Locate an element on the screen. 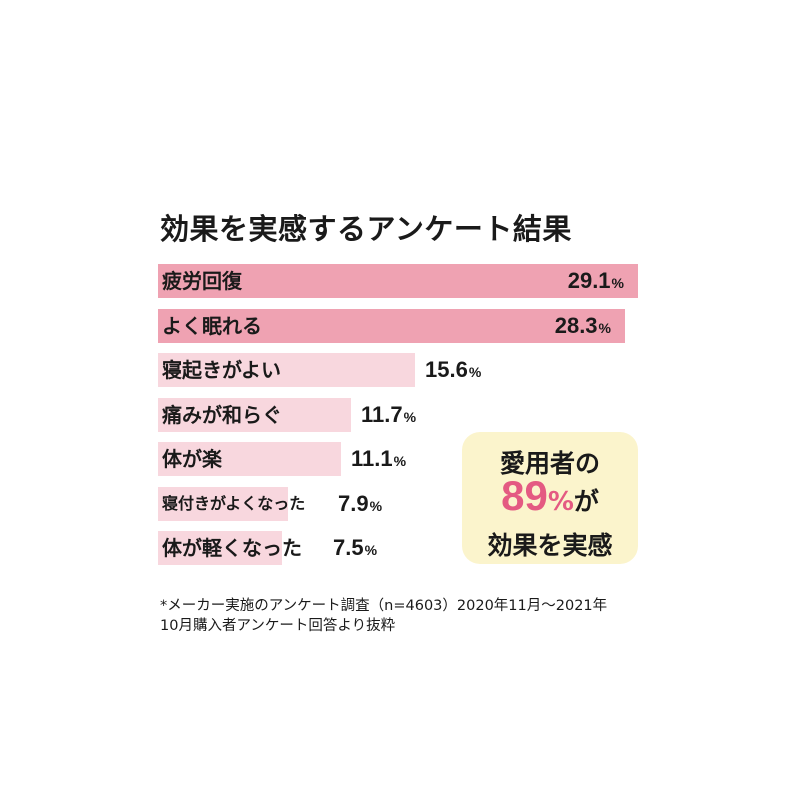 This screenshot has width=800, height=800. callout-highlight: 89%が is located at coordinates (550, 496).